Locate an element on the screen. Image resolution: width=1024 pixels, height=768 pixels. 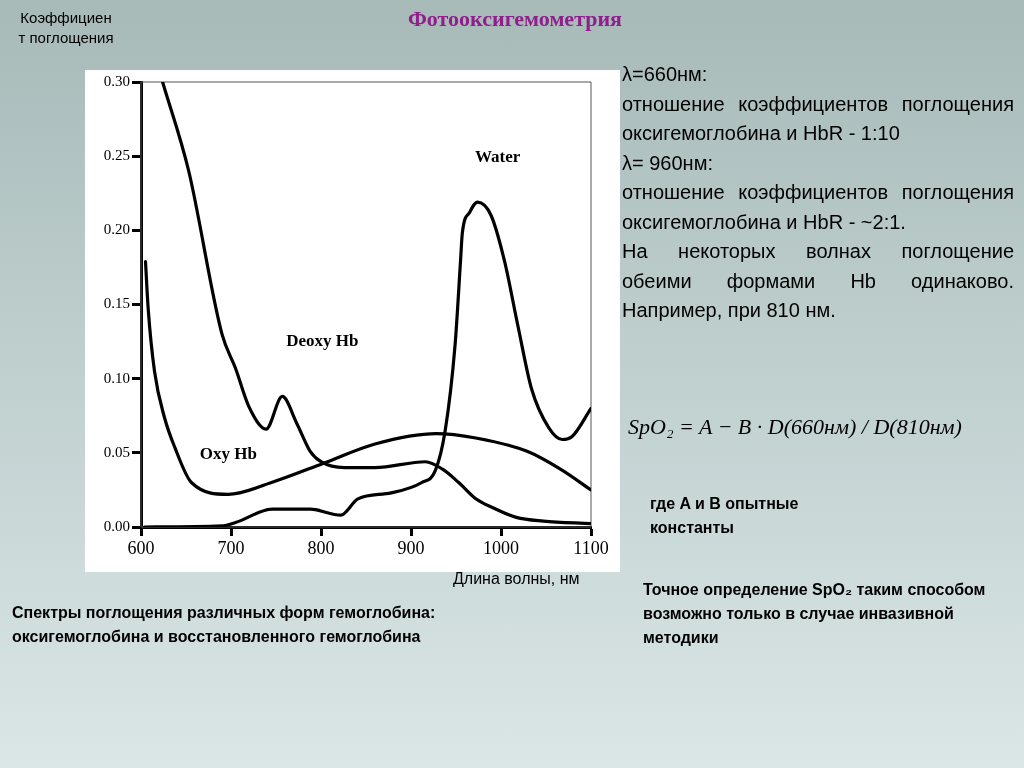
y-tick-label: 0.25 is located at coordinates (116, 155).